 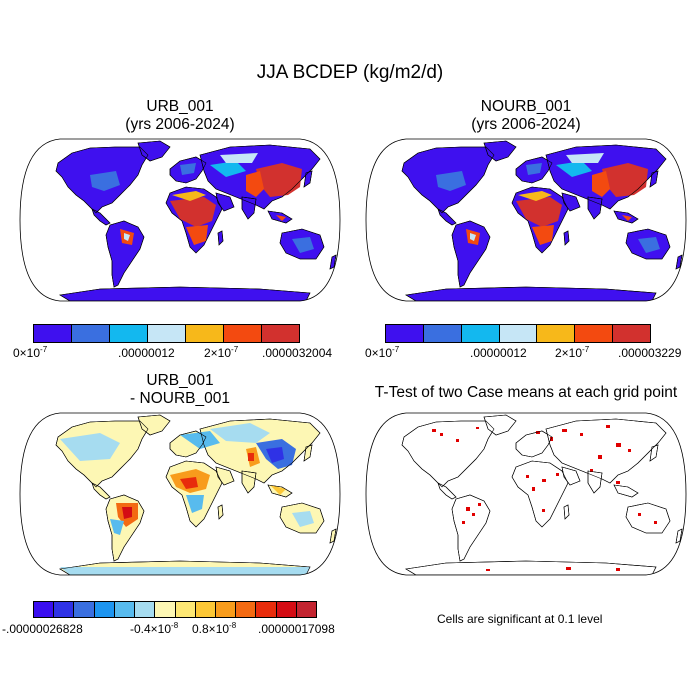 I want to click on significance-note: Cells are significant at 0.1 level, so click(x=520, y=619).